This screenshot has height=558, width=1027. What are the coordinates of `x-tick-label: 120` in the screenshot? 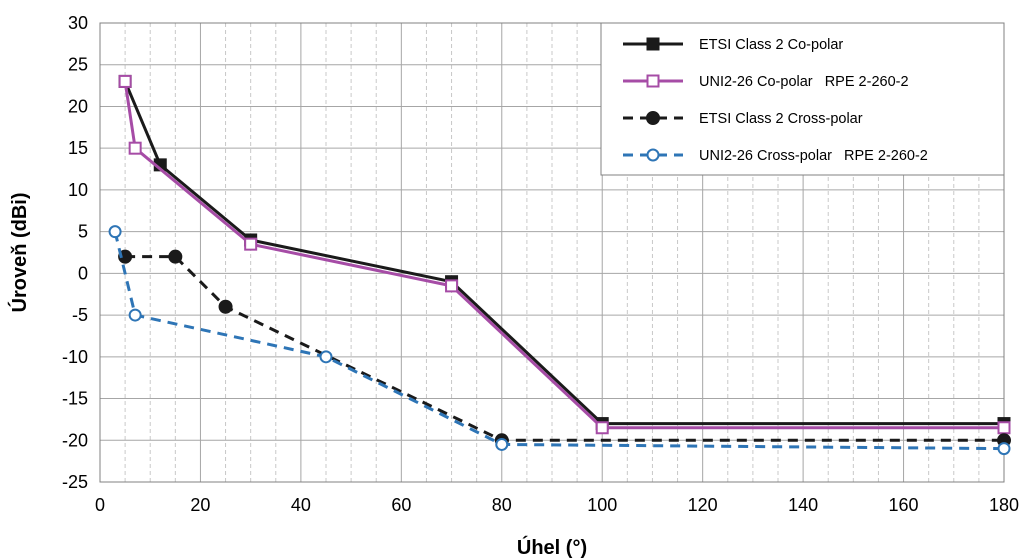 It's located at (703, 505).